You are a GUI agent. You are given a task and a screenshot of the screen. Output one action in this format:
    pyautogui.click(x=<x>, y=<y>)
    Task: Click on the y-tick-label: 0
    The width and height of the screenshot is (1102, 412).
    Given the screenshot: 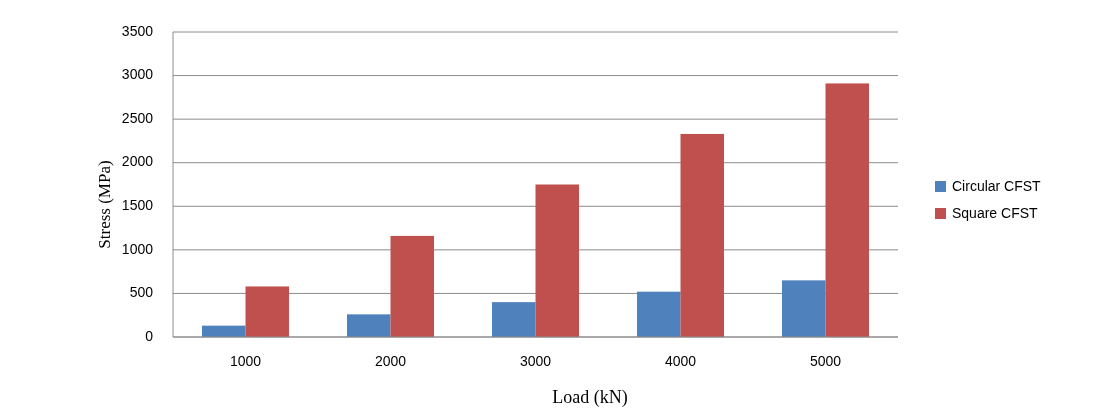 What is the action you would take?
    pyautogui.click(x=149, y=335)
    